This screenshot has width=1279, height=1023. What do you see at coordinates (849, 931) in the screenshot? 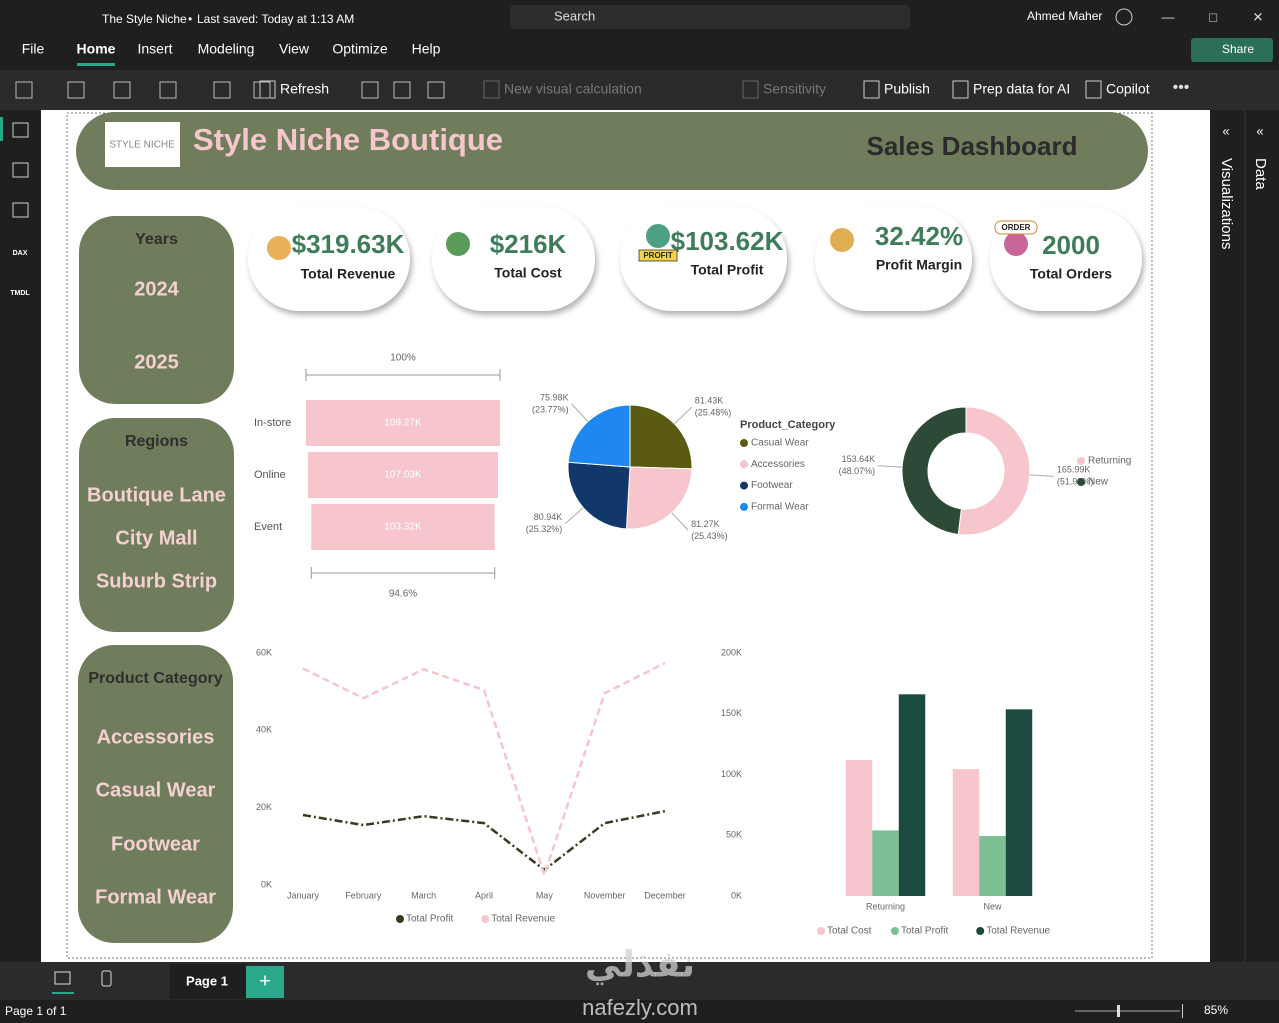
I see `legend-label: Total Cost` at bounding box center [849, 931].